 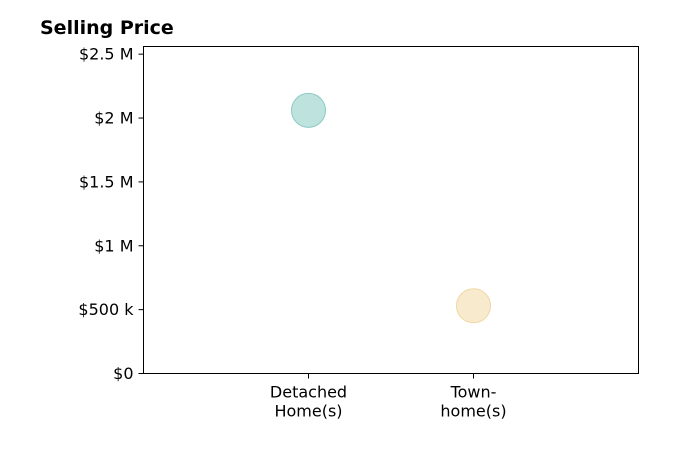 I want to click on y-tick-label: $1.5 M, so click(x=106, y=181).